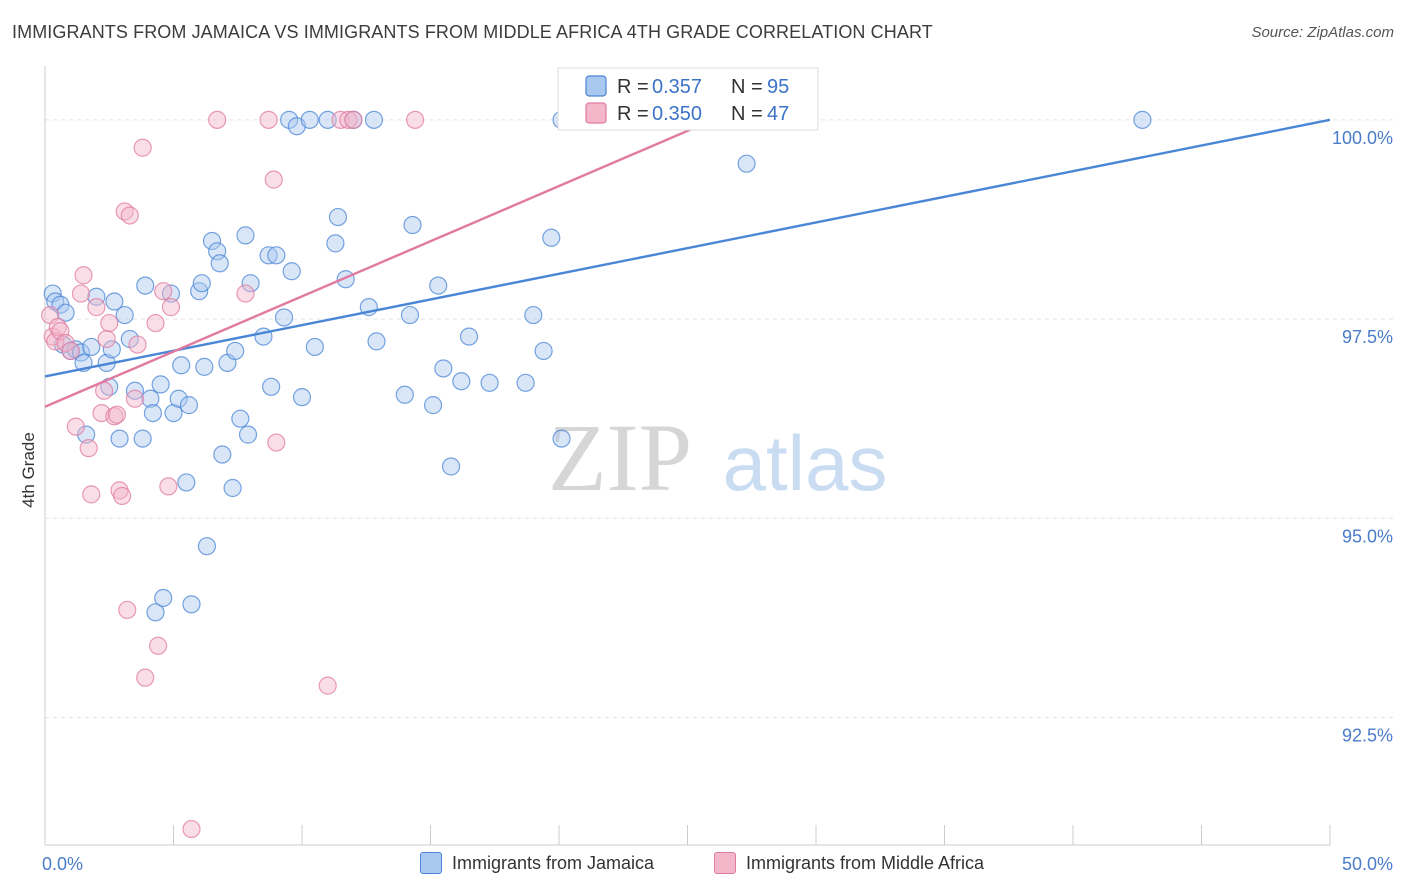 This screenshot has height=892, width=1406. I want to click on x-tick-label-left: 0.0%, so click(62, 864).